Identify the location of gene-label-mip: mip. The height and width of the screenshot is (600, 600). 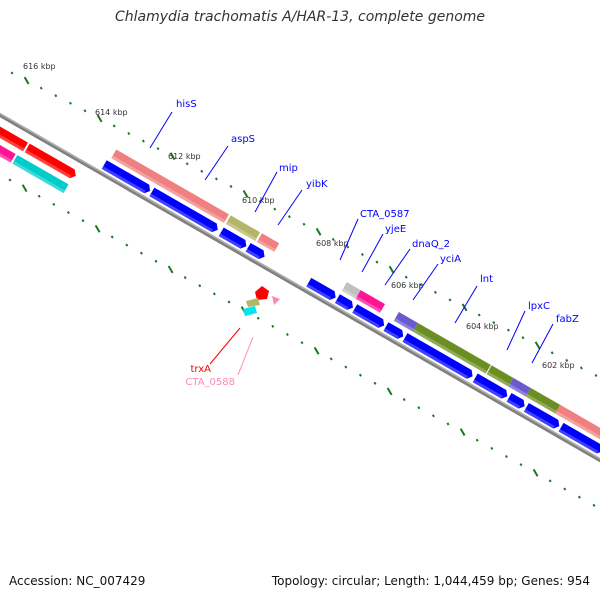
(288, 168).